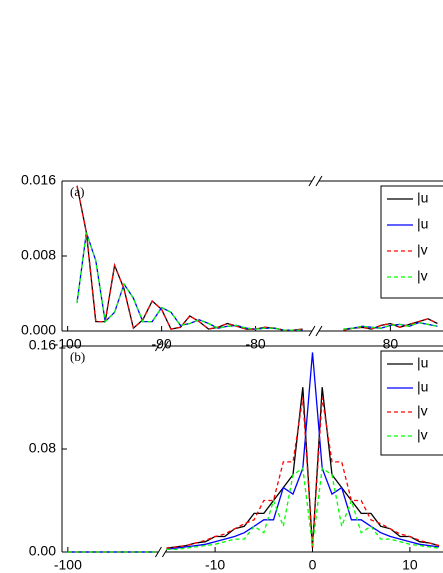  What do you see at coordinates (313, 565) in the screenshot?
I see `x-tick-label: 0` at bounding box center [313, 565].